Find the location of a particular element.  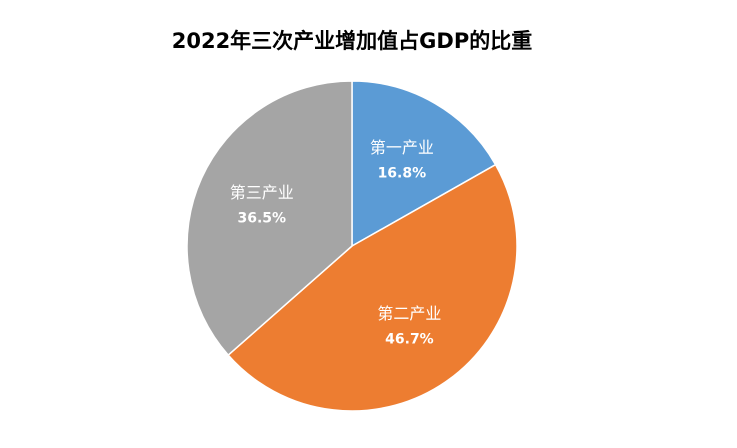

slice-category-label: 第三产业 is located at coordinates (262, 192).